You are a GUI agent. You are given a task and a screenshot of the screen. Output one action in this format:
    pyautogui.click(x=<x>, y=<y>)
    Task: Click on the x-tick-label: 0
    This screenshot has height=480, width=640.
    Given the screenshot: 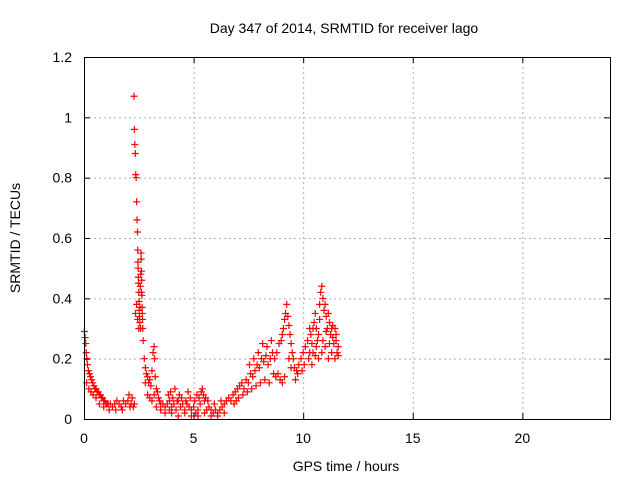 What is the action you would take?
    pyautogui.click(x=84, y=438)
    